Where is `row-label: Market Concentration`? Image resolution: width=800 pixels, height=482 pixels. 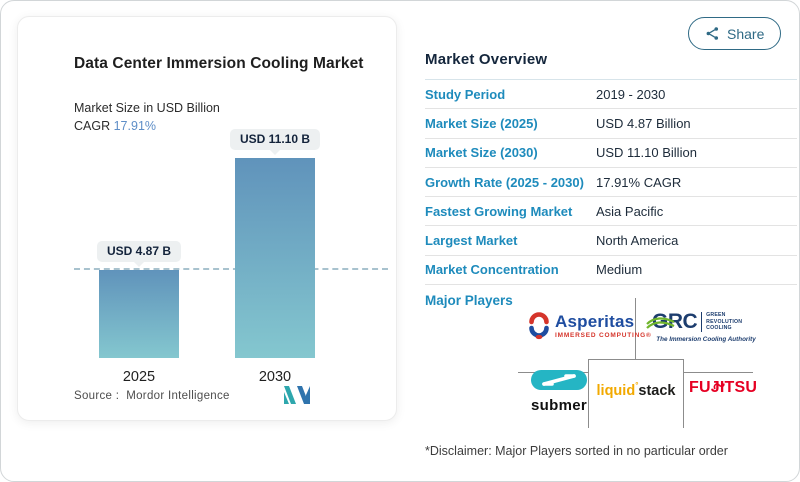
row-label: Market Concentration is located at coordinates (492, 270).